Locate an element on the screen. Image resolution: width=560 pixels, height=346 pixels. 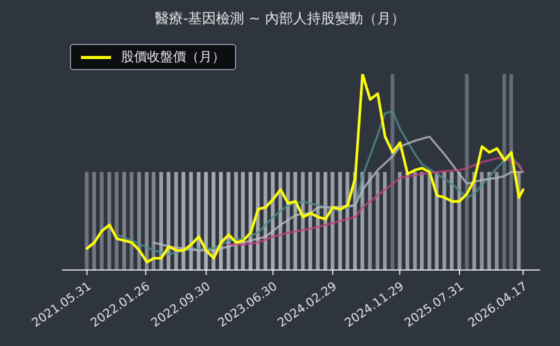
legend-label: 股價收盤價（月） is located at coordinates (173, 57).